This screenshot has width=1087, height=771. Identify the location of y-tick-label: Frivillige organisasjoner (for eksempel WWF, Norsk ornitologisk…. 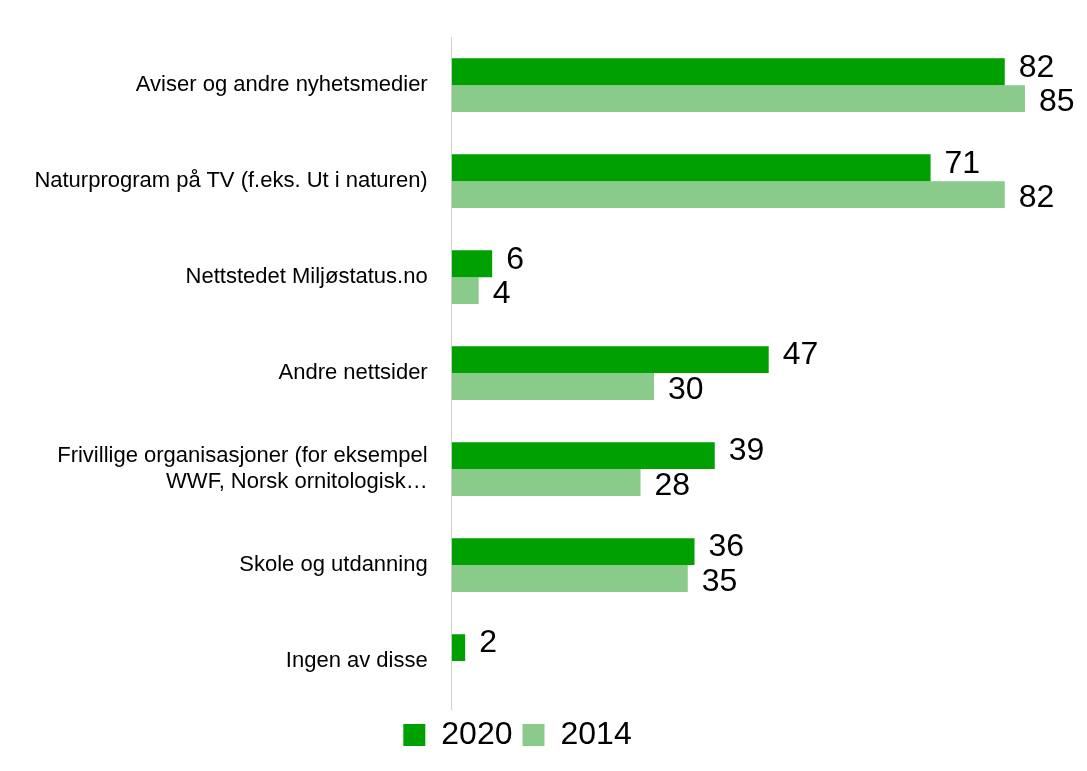
(242, 467).